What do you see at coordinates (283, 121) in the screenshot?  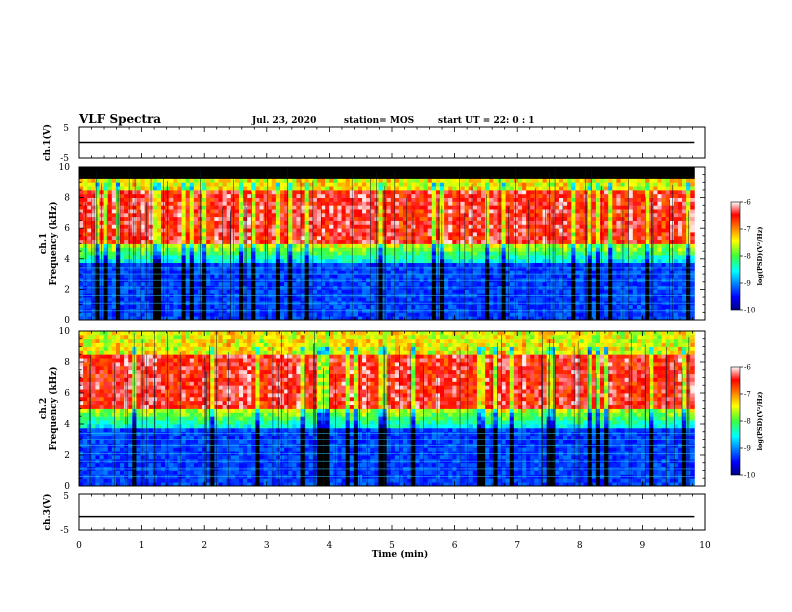 I see `date-label: Jul. 23, 2020` at bounding box center [283, 121].